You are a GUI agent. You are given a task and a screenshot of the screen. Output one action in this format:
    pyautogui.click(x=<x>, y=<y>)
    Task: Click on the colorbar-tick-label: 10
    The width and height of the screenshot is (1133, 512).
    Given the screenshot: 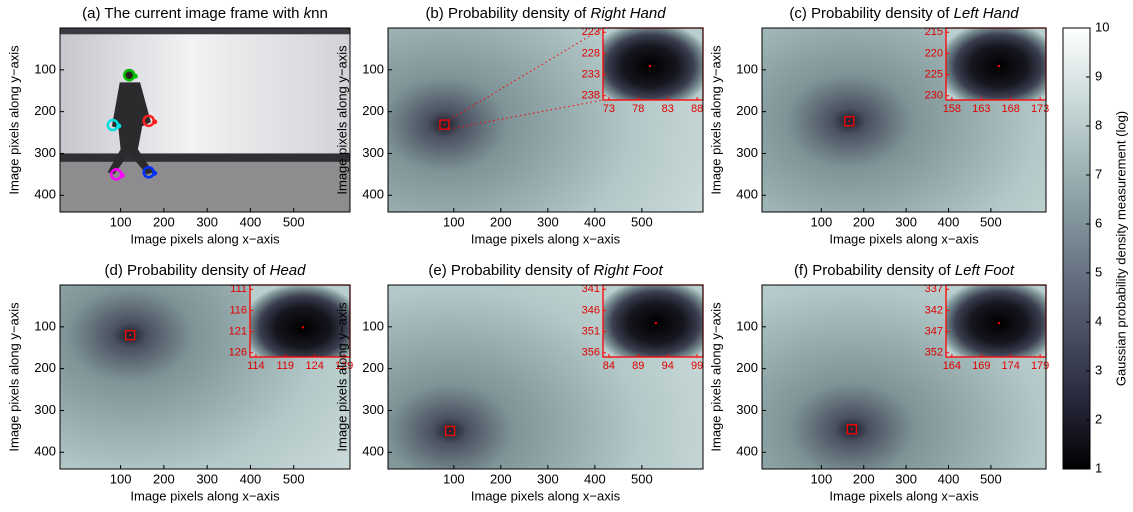 What is the action you would take?
    pyautogui.click(x=1102, y=26)
    